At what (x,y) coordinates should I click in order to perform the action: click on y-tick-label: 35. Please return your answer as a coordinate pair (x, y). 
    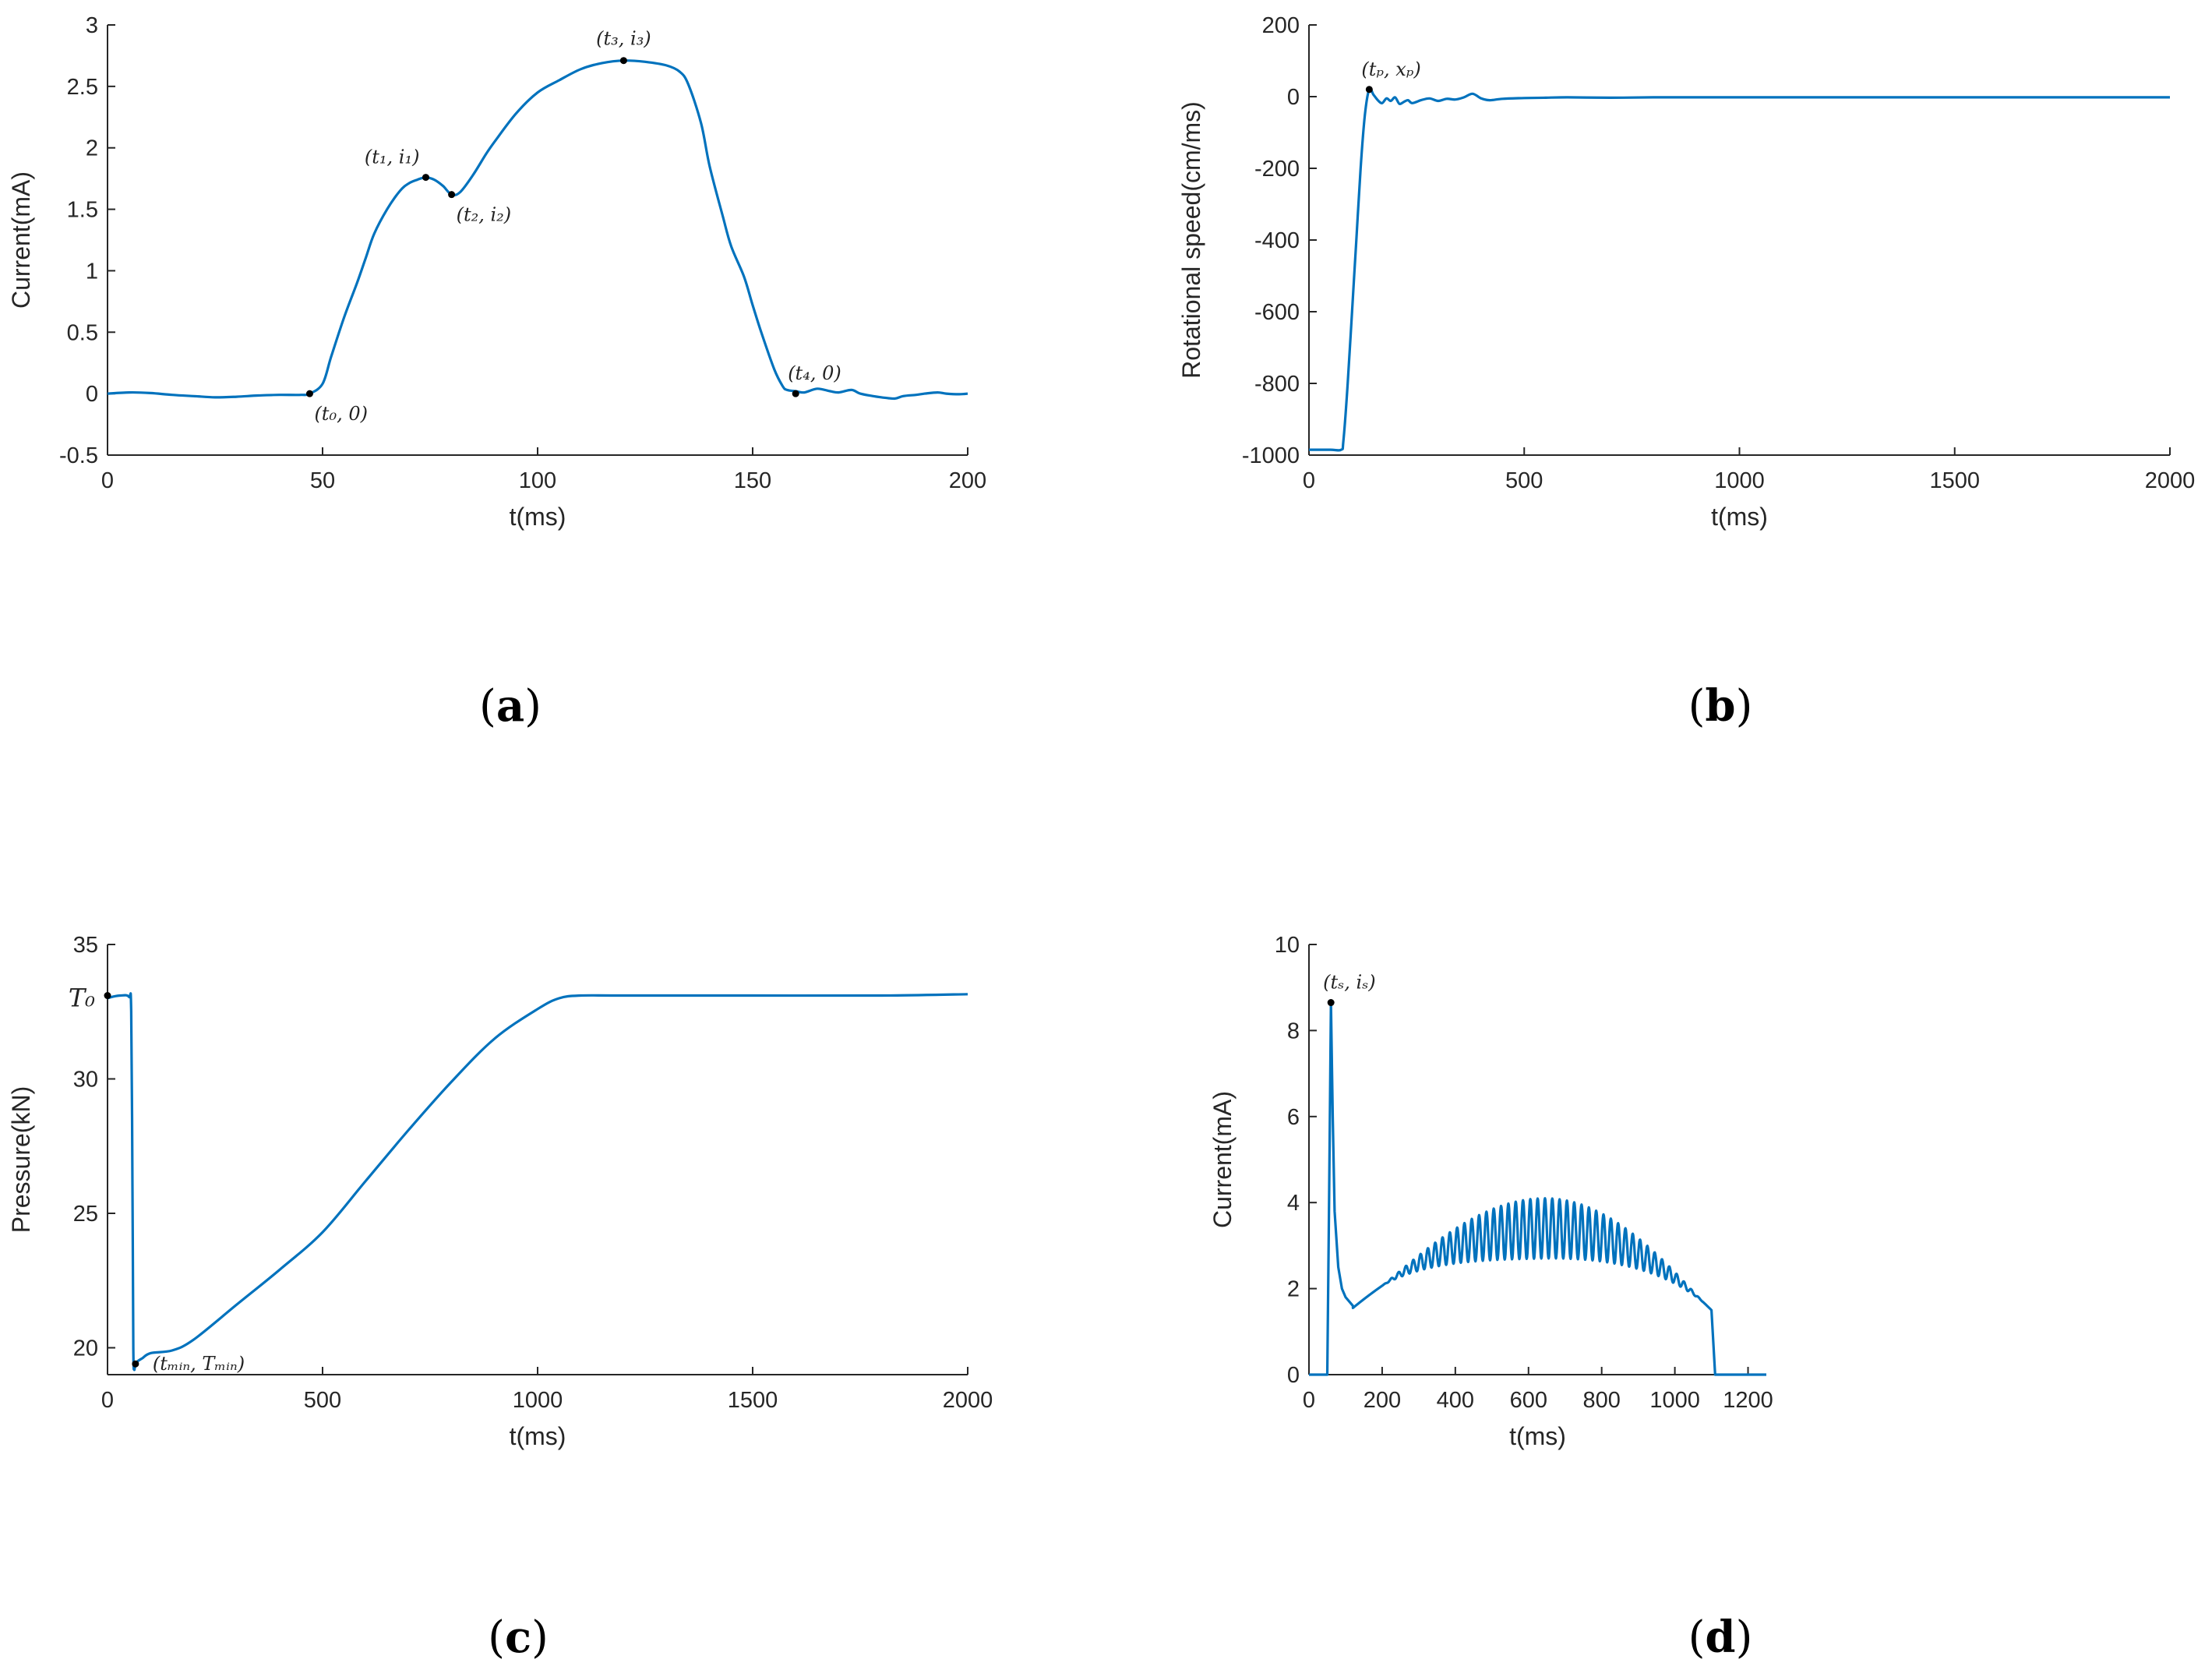
    Looking at the image, I should click on (85, 946).